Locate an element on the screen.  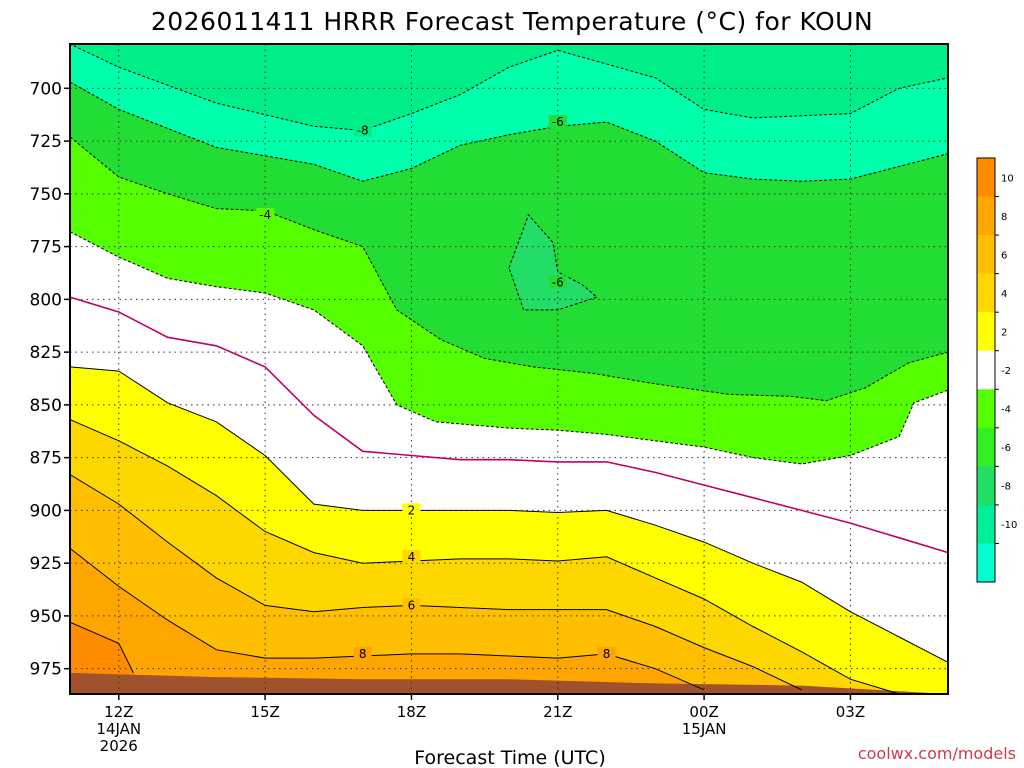
y-tick-label-700: 700 is located at coordinates (46, 89).